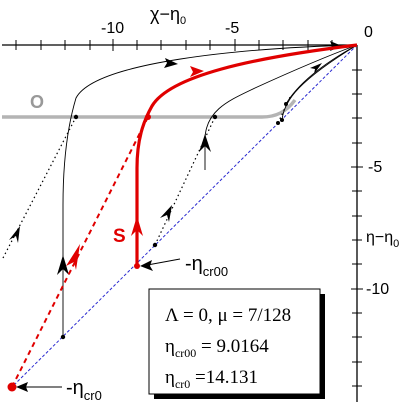  What do you see at coordinates (37, 102) in the screenshot?
I see `o-curve-label: O` at bounding box center [37, 102].